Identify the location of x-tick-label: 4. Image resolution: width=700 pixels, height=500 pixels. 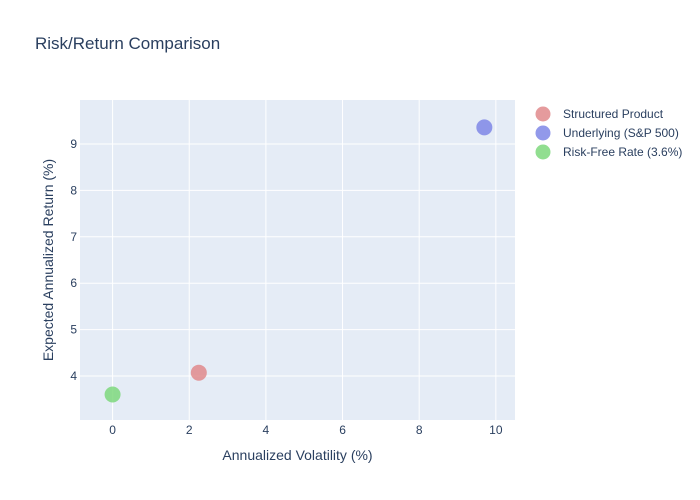
(266, 430).